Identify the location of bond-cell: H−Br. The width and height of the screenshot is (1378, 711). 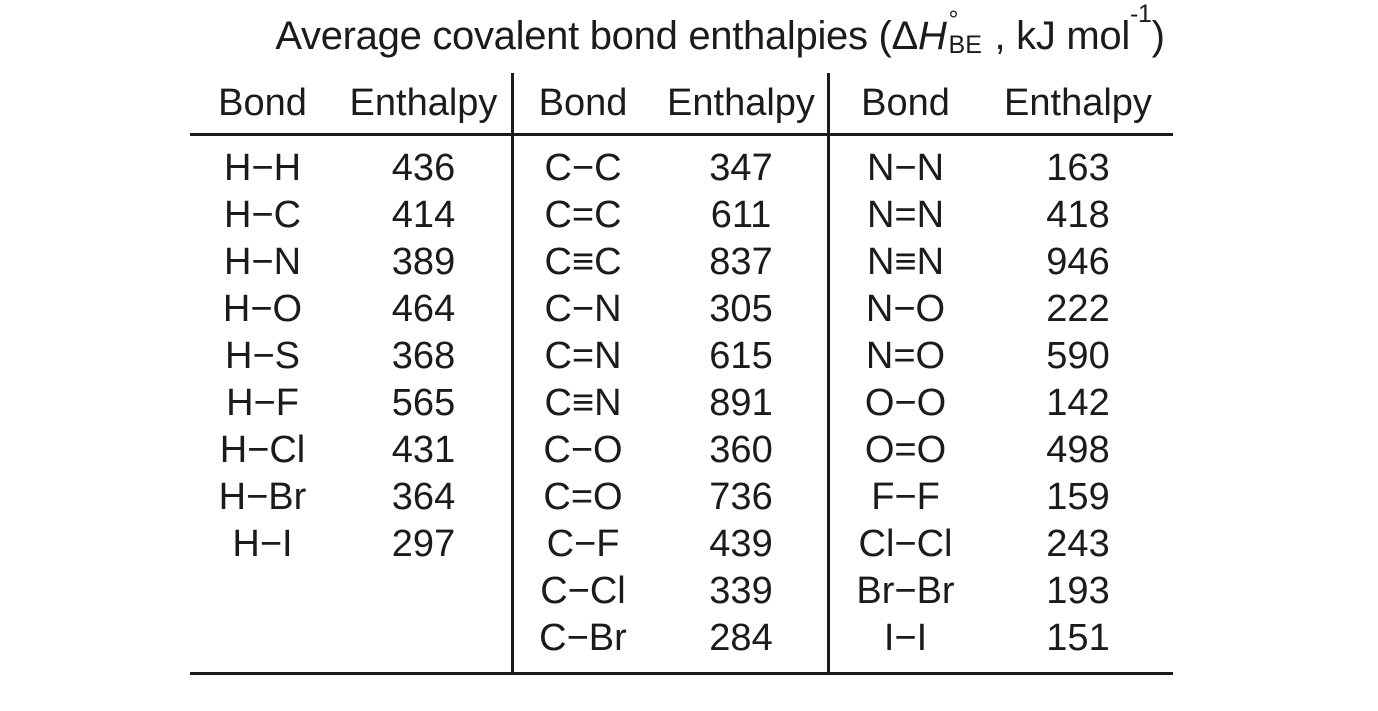
(262, 497).